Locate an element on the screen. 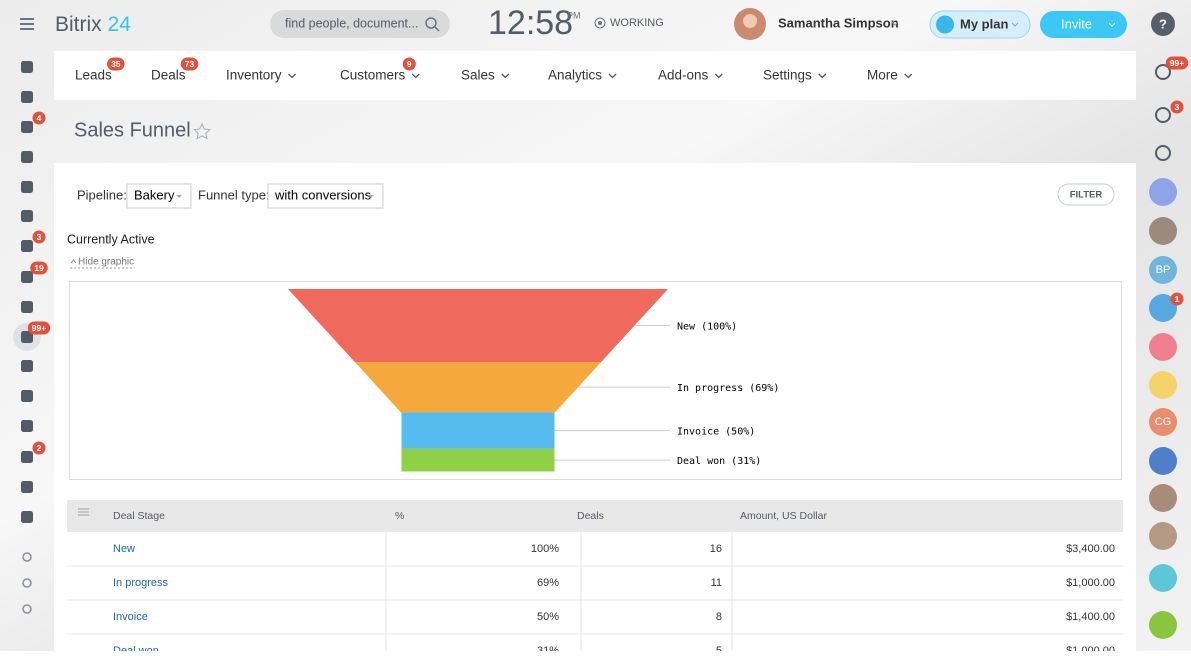 Image resolution: width=1191 pixels, height=656 pixels. filter-button is located at coordinates (1086, 194).